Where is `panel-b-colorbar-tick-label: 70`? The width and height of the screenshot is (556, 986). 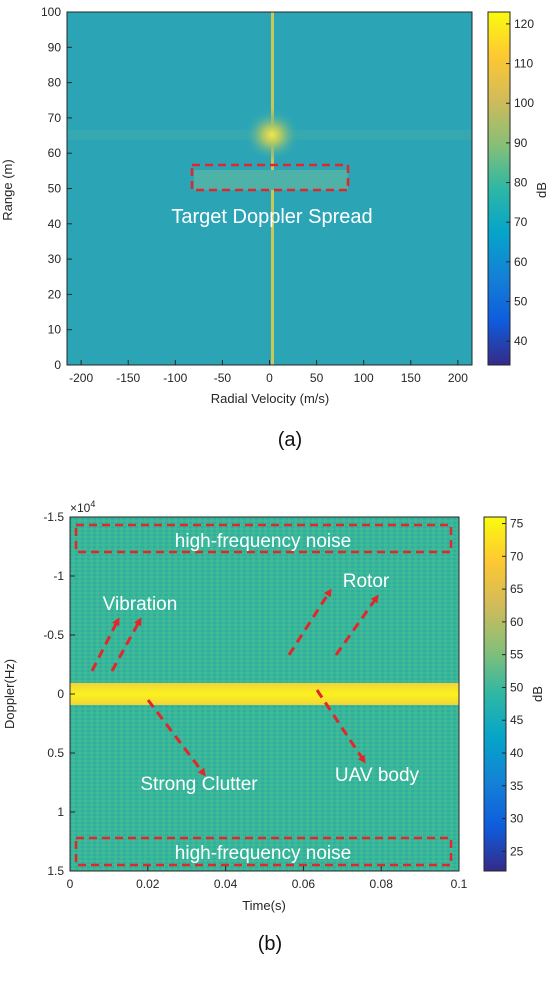 panel-b-colorbar-tick-label: 70 is located at coordinates (517, 556).